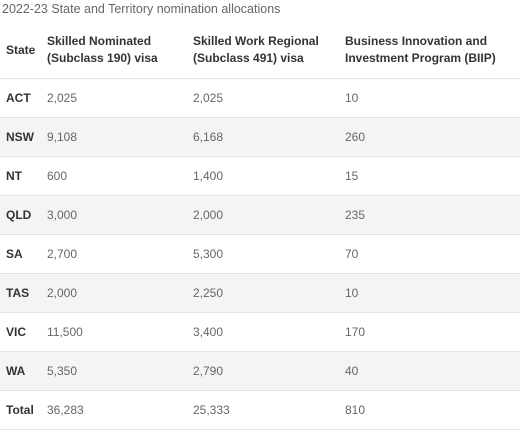 The image size is (522, 441). Describe the element at coordinates (269, 332) in the screenshot. I see `cell-subclass-491: 3,400` at that location.